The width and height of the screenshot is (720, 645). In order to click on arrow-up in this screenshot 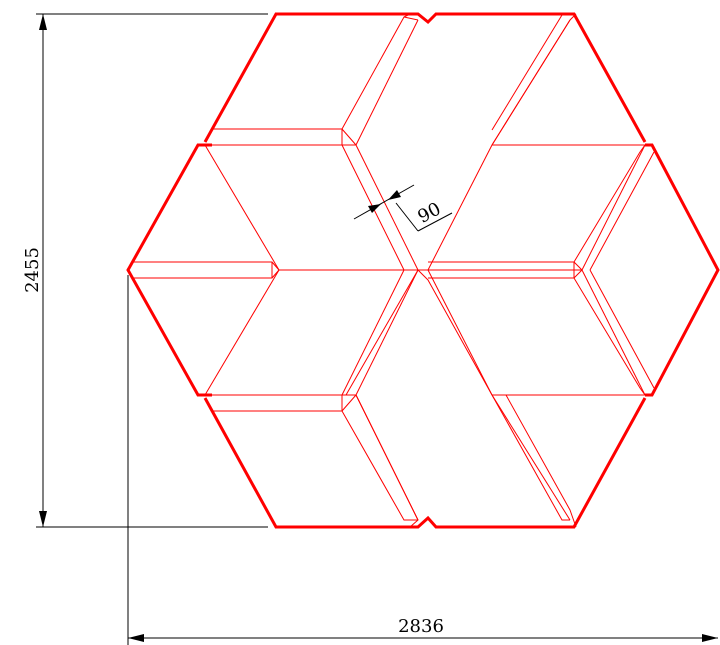, I will do `click(43, 22)`.